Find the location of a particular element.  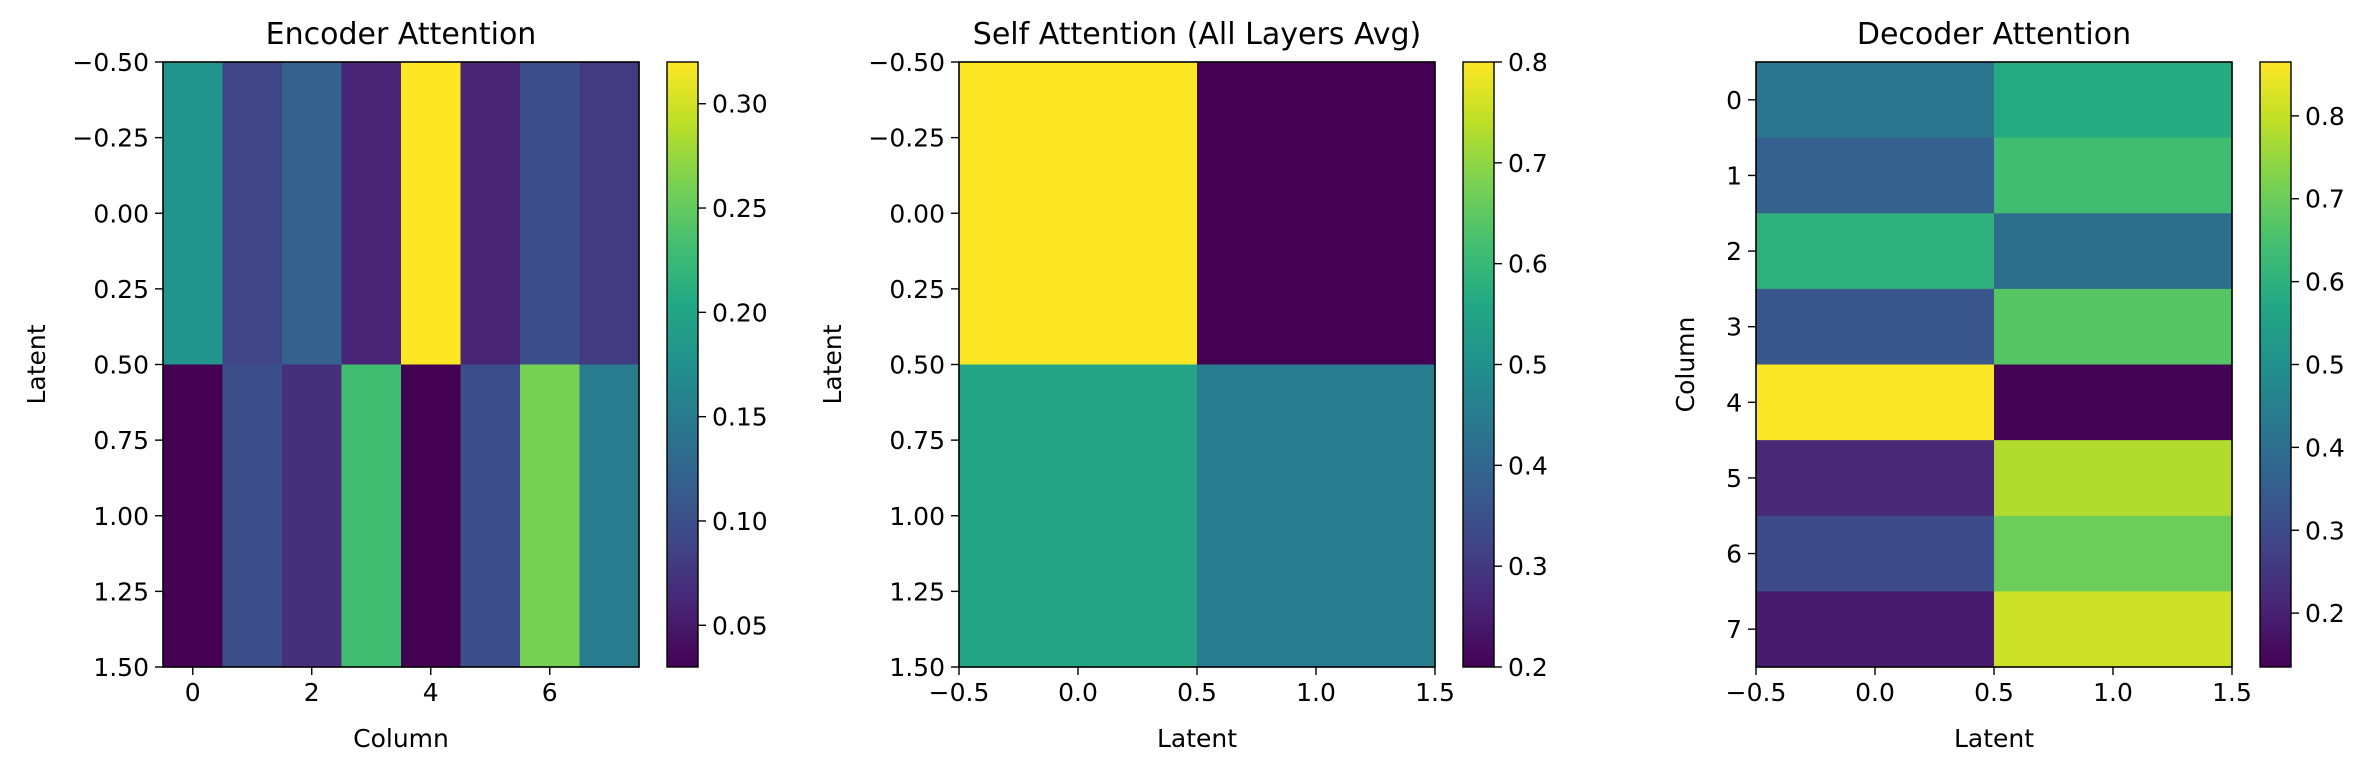

heatmap-cell-r1-c7 is located at coordinates (609, 516).